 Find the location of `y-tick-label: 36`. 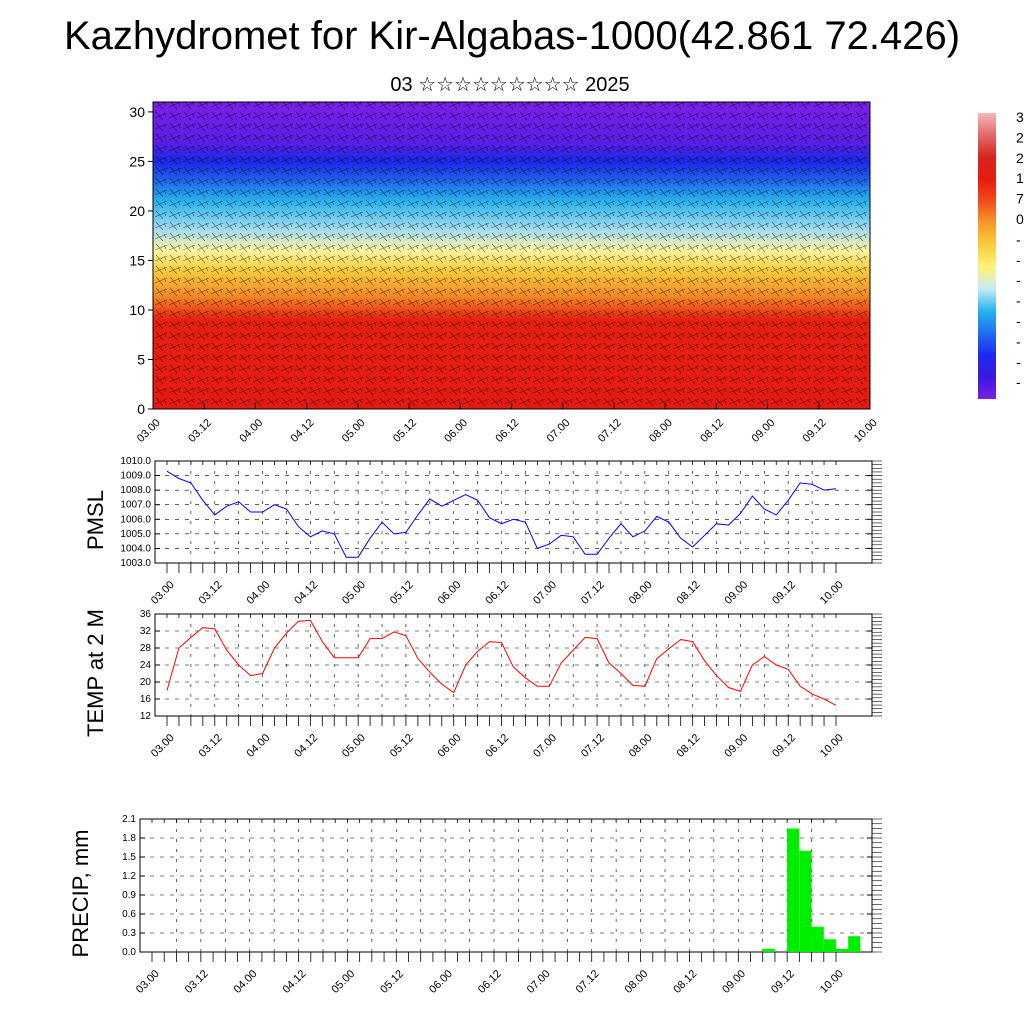

y-tick-label: 36 is located at coordinates (146, 614).